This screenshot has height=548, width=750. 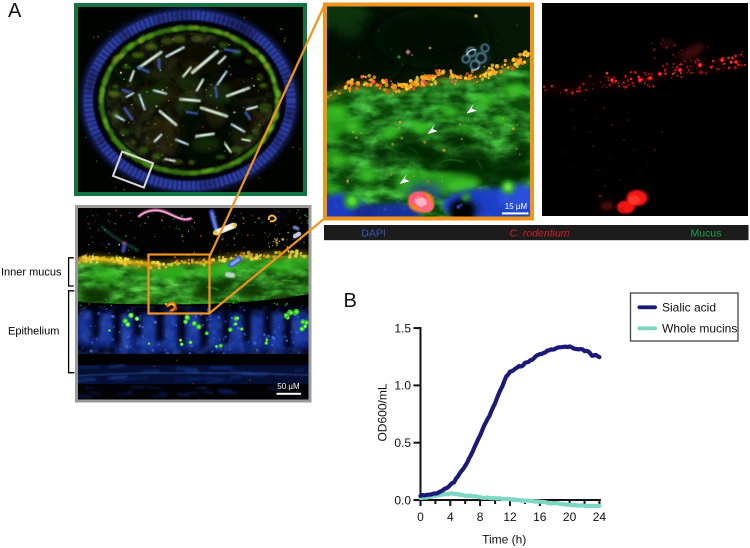 I want to click on svg-text: 4, so click(x=450, y=517).